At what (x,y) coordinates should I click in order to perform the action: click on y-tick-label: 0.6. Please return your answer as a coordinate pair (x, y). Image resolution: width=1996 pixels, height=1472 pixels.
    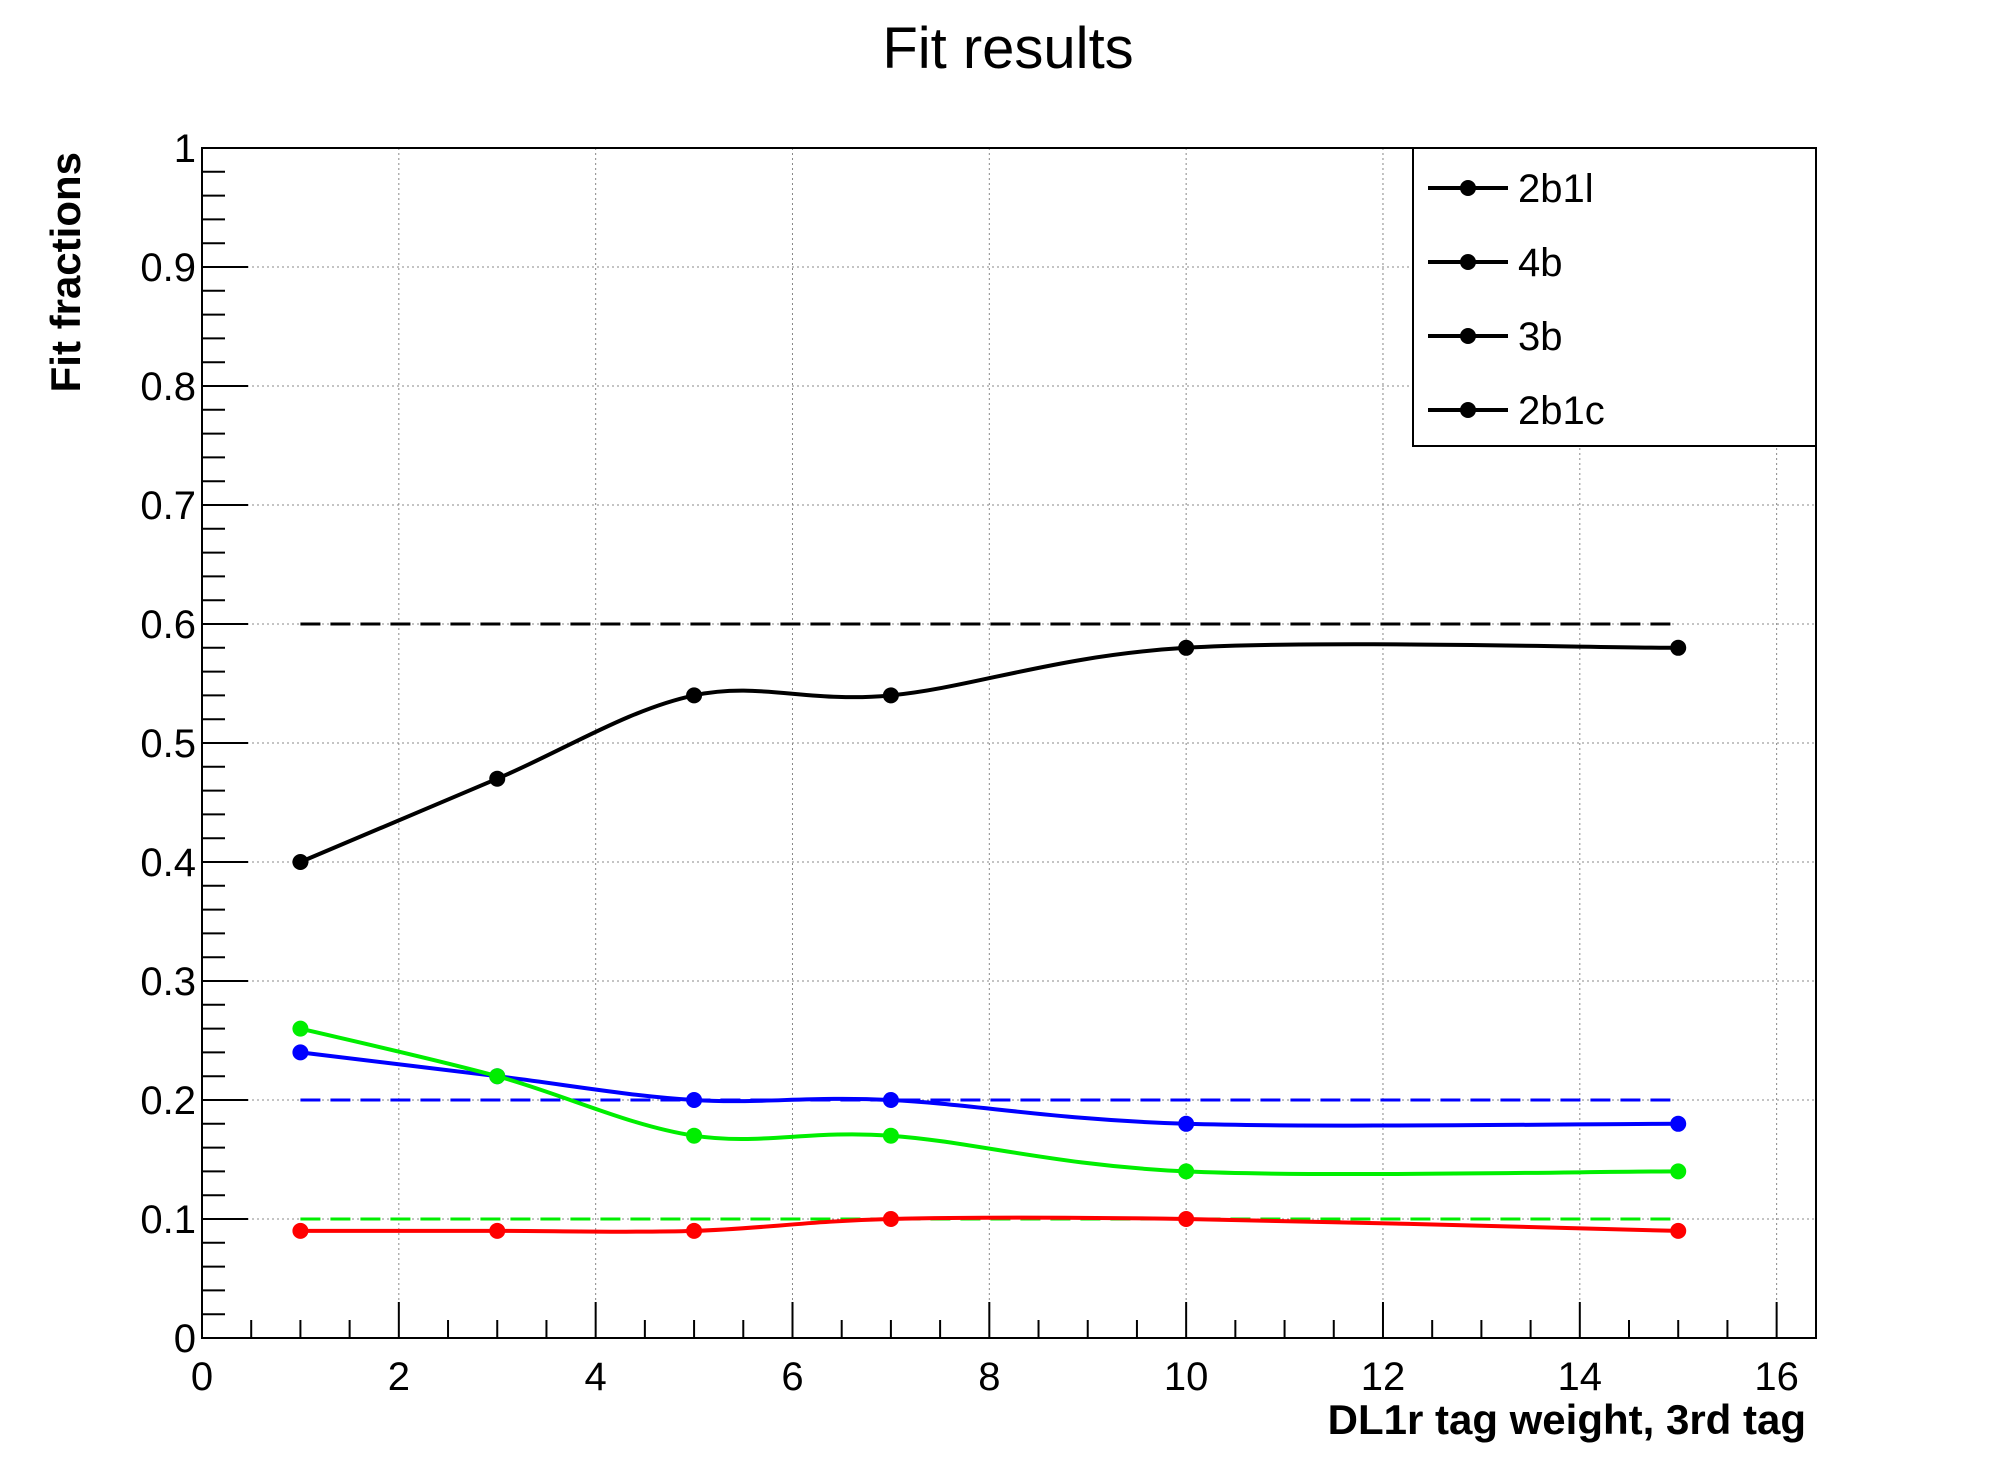
    Looking at the image, I should click on (168, 625).